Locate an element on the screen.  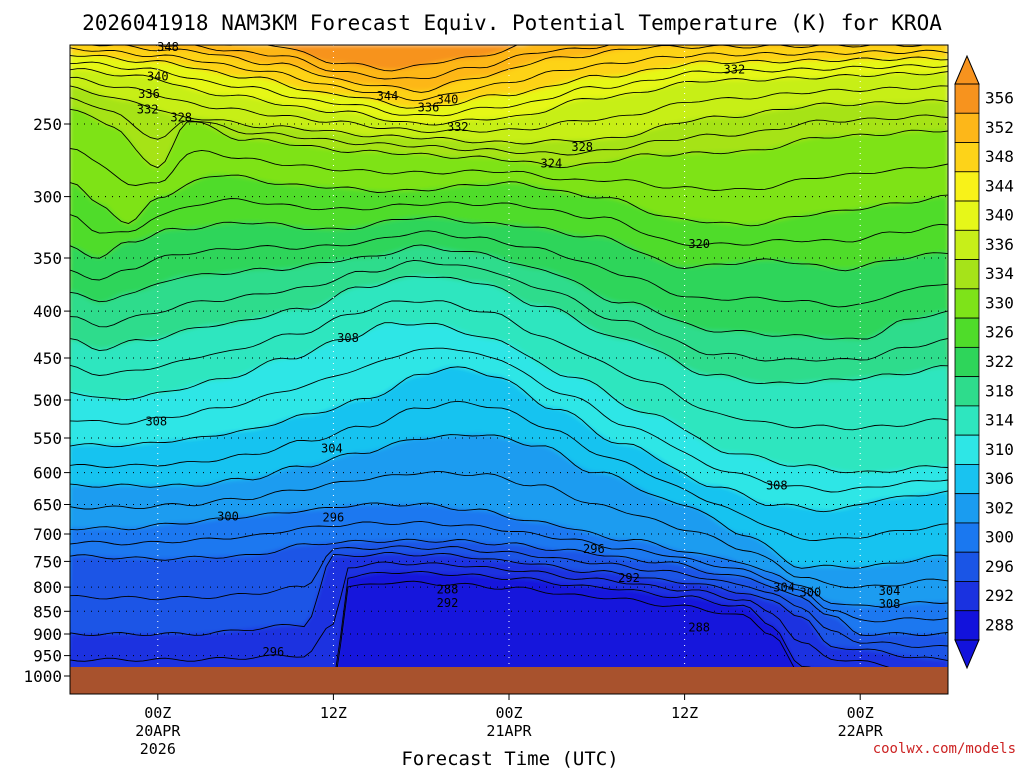
y-tick-label: 300 is located at coordinates (47, 197).